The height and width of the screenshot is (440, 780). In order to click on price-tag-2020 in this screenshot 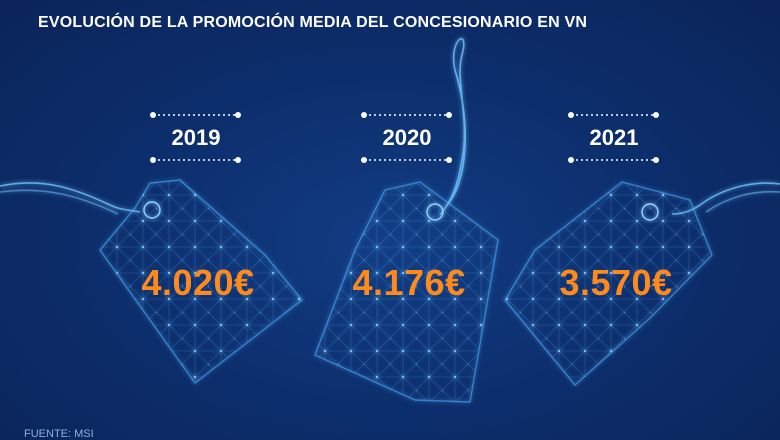, I will do `click(406, 292)`.